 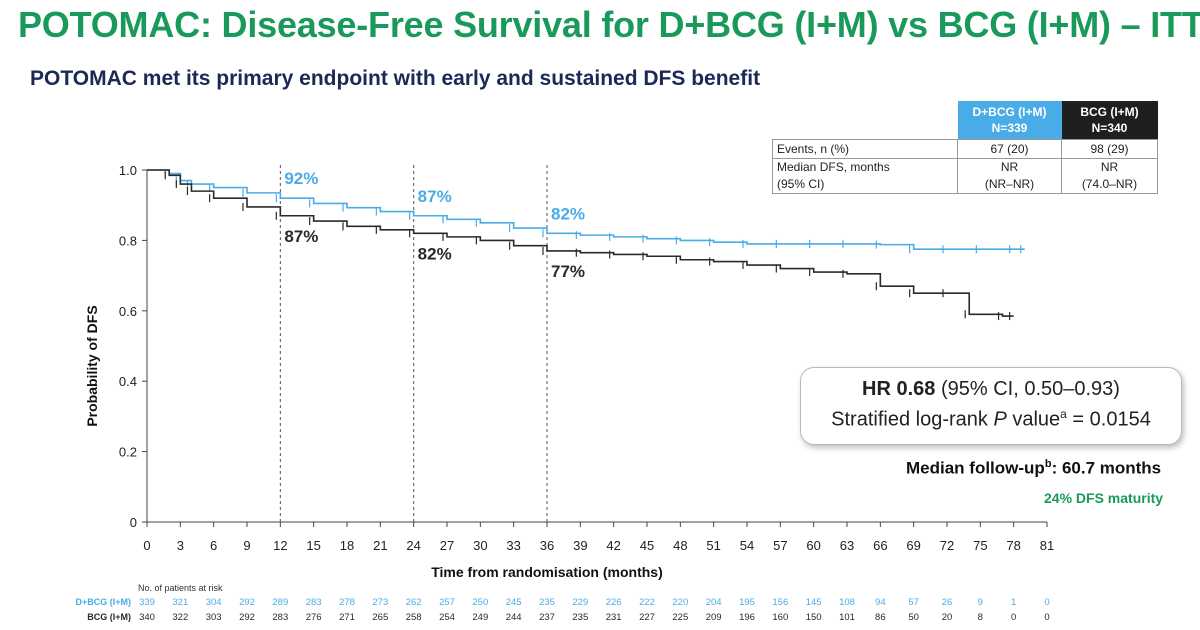 I want to click on risk-value-bcg: 8, so click(x=980, y=617).